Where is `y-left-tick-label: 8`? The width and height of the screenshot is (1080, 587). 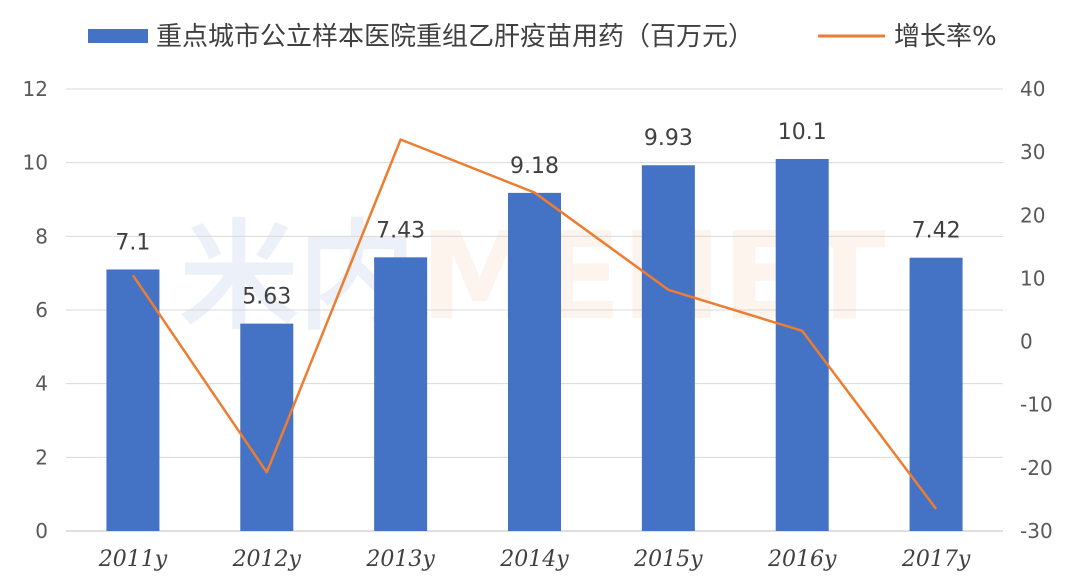 y-left-tick-label: 8 is located at coordinates (41, 236).